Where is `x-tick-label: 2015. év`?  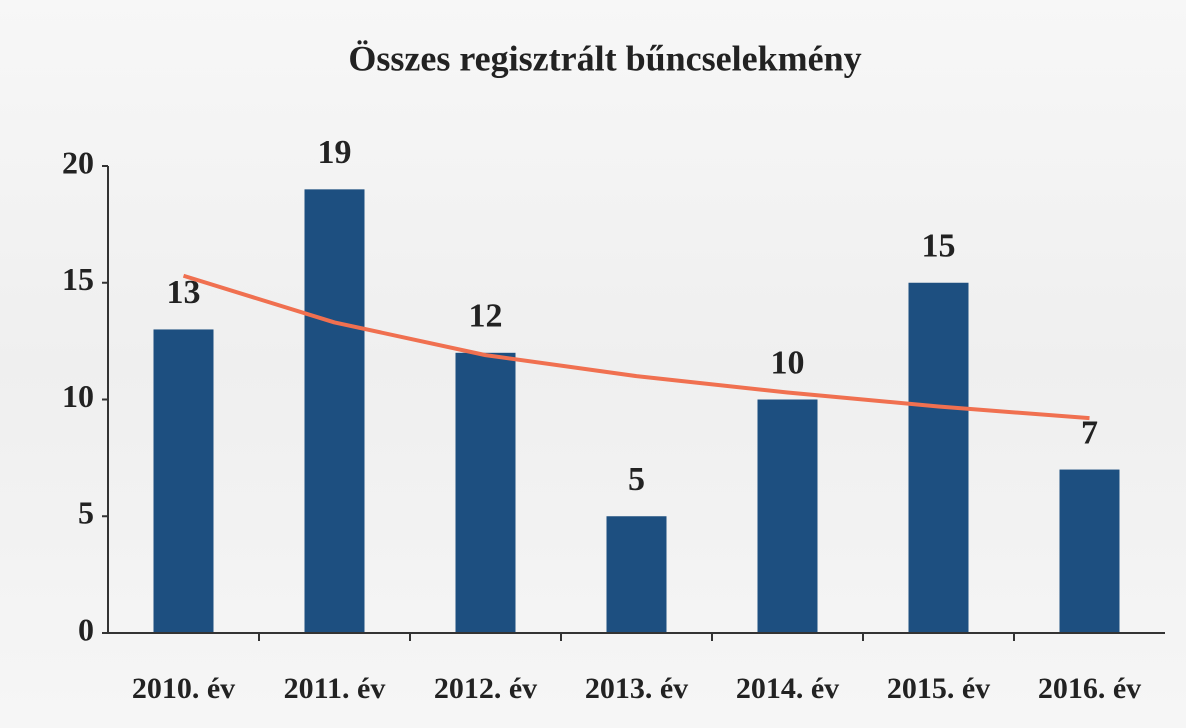 x-tick-label: 2015. év is located at coordinates (938, 688).